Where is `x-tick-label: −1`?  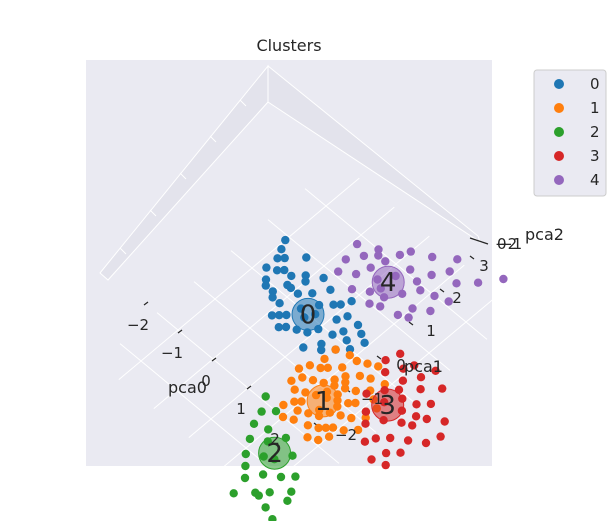 x-tick-label: −1 is located at coordinates (172, 353).